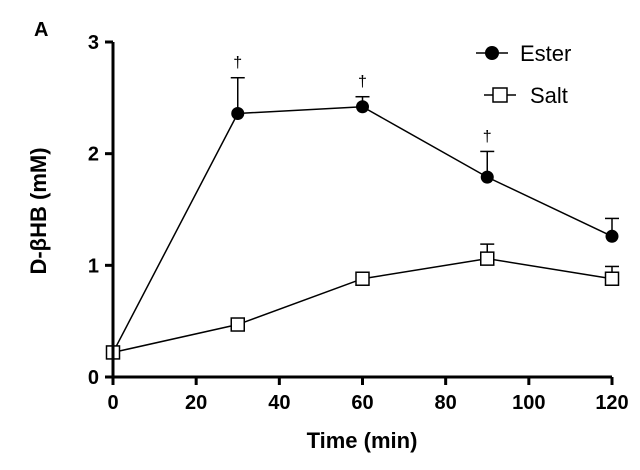 Image resolution: width=640 pixels, height=470 pixels. Describe the element at coordinates (362, 440) in the screenshot. I see `x-axis-title: Time (min)` at that location.